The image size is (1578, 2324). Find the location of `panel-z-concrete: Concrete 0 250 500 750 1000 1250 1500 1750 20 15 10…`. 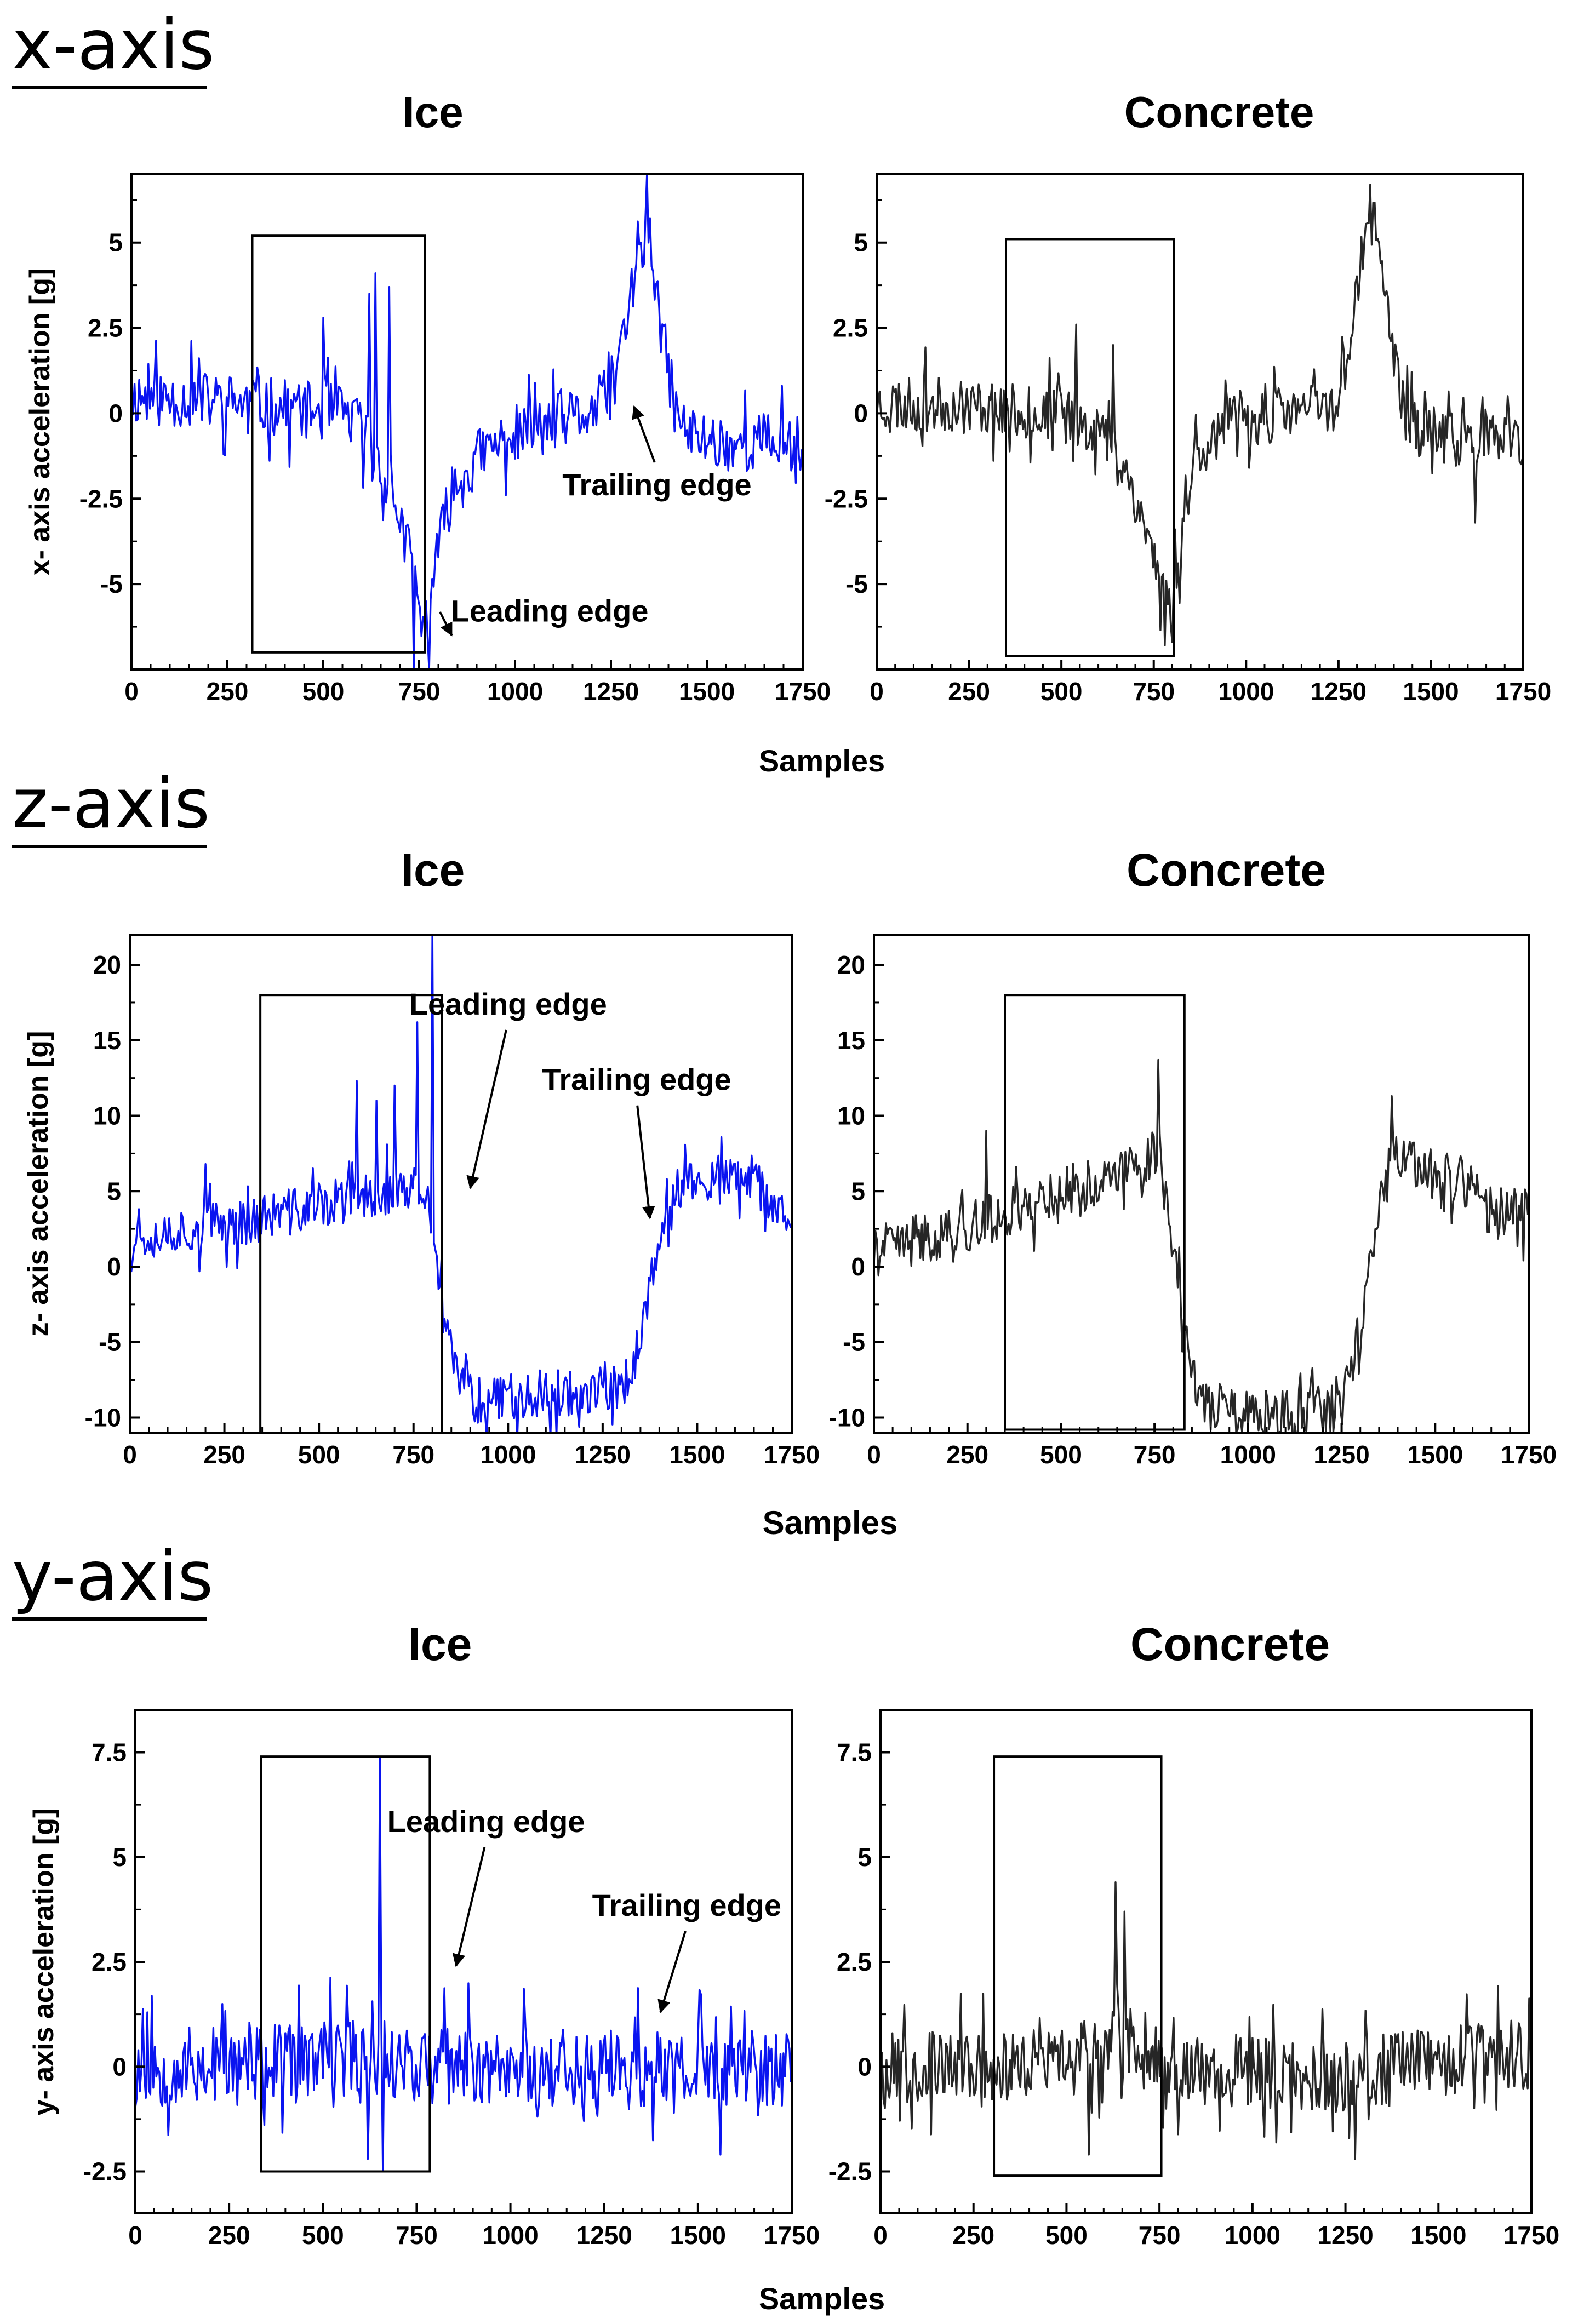

panel-z-concrete: Concrete 0 250 500 750 1000 1250 1500 1750 20 15 10… is located at coordinates (1193, 1156).